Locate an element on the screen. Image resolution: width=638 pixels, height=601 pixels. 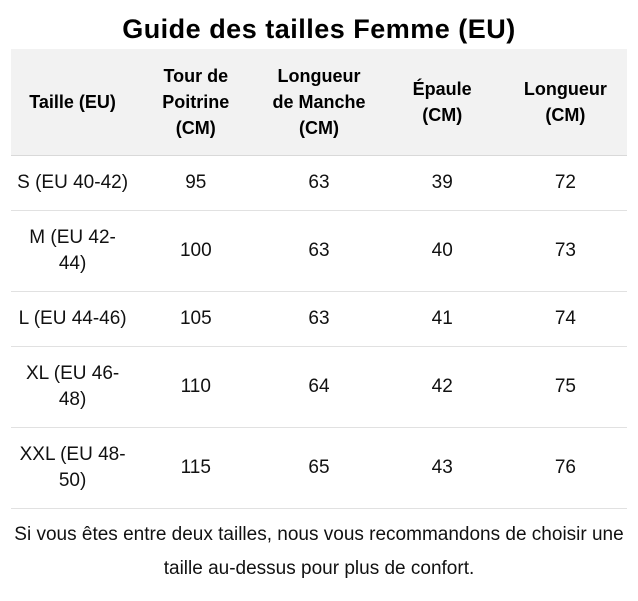
cell-shoulder: 39 is located at coordinates (442, 182).